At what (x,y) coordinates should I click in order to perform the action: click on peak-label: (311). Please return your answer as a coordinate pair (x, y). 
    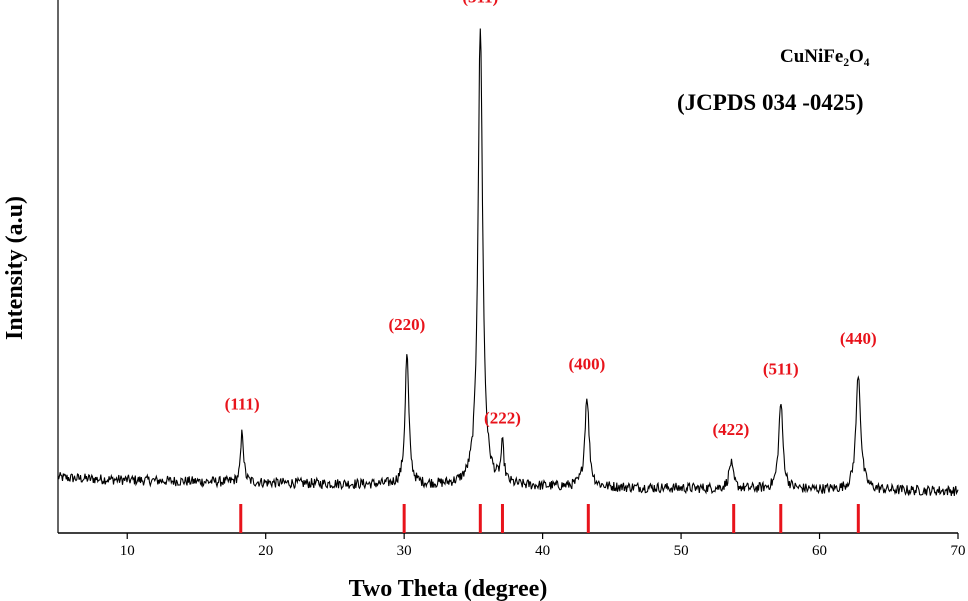
    Looking at the image, I should click on (480, 3).